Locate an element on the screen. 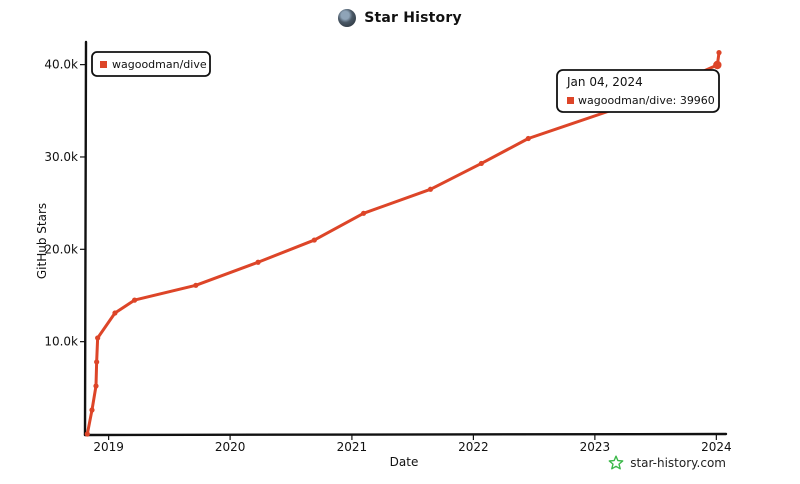  tooltip-value: wagoodman/dive: 39960 is located at coordinates (646, 100).